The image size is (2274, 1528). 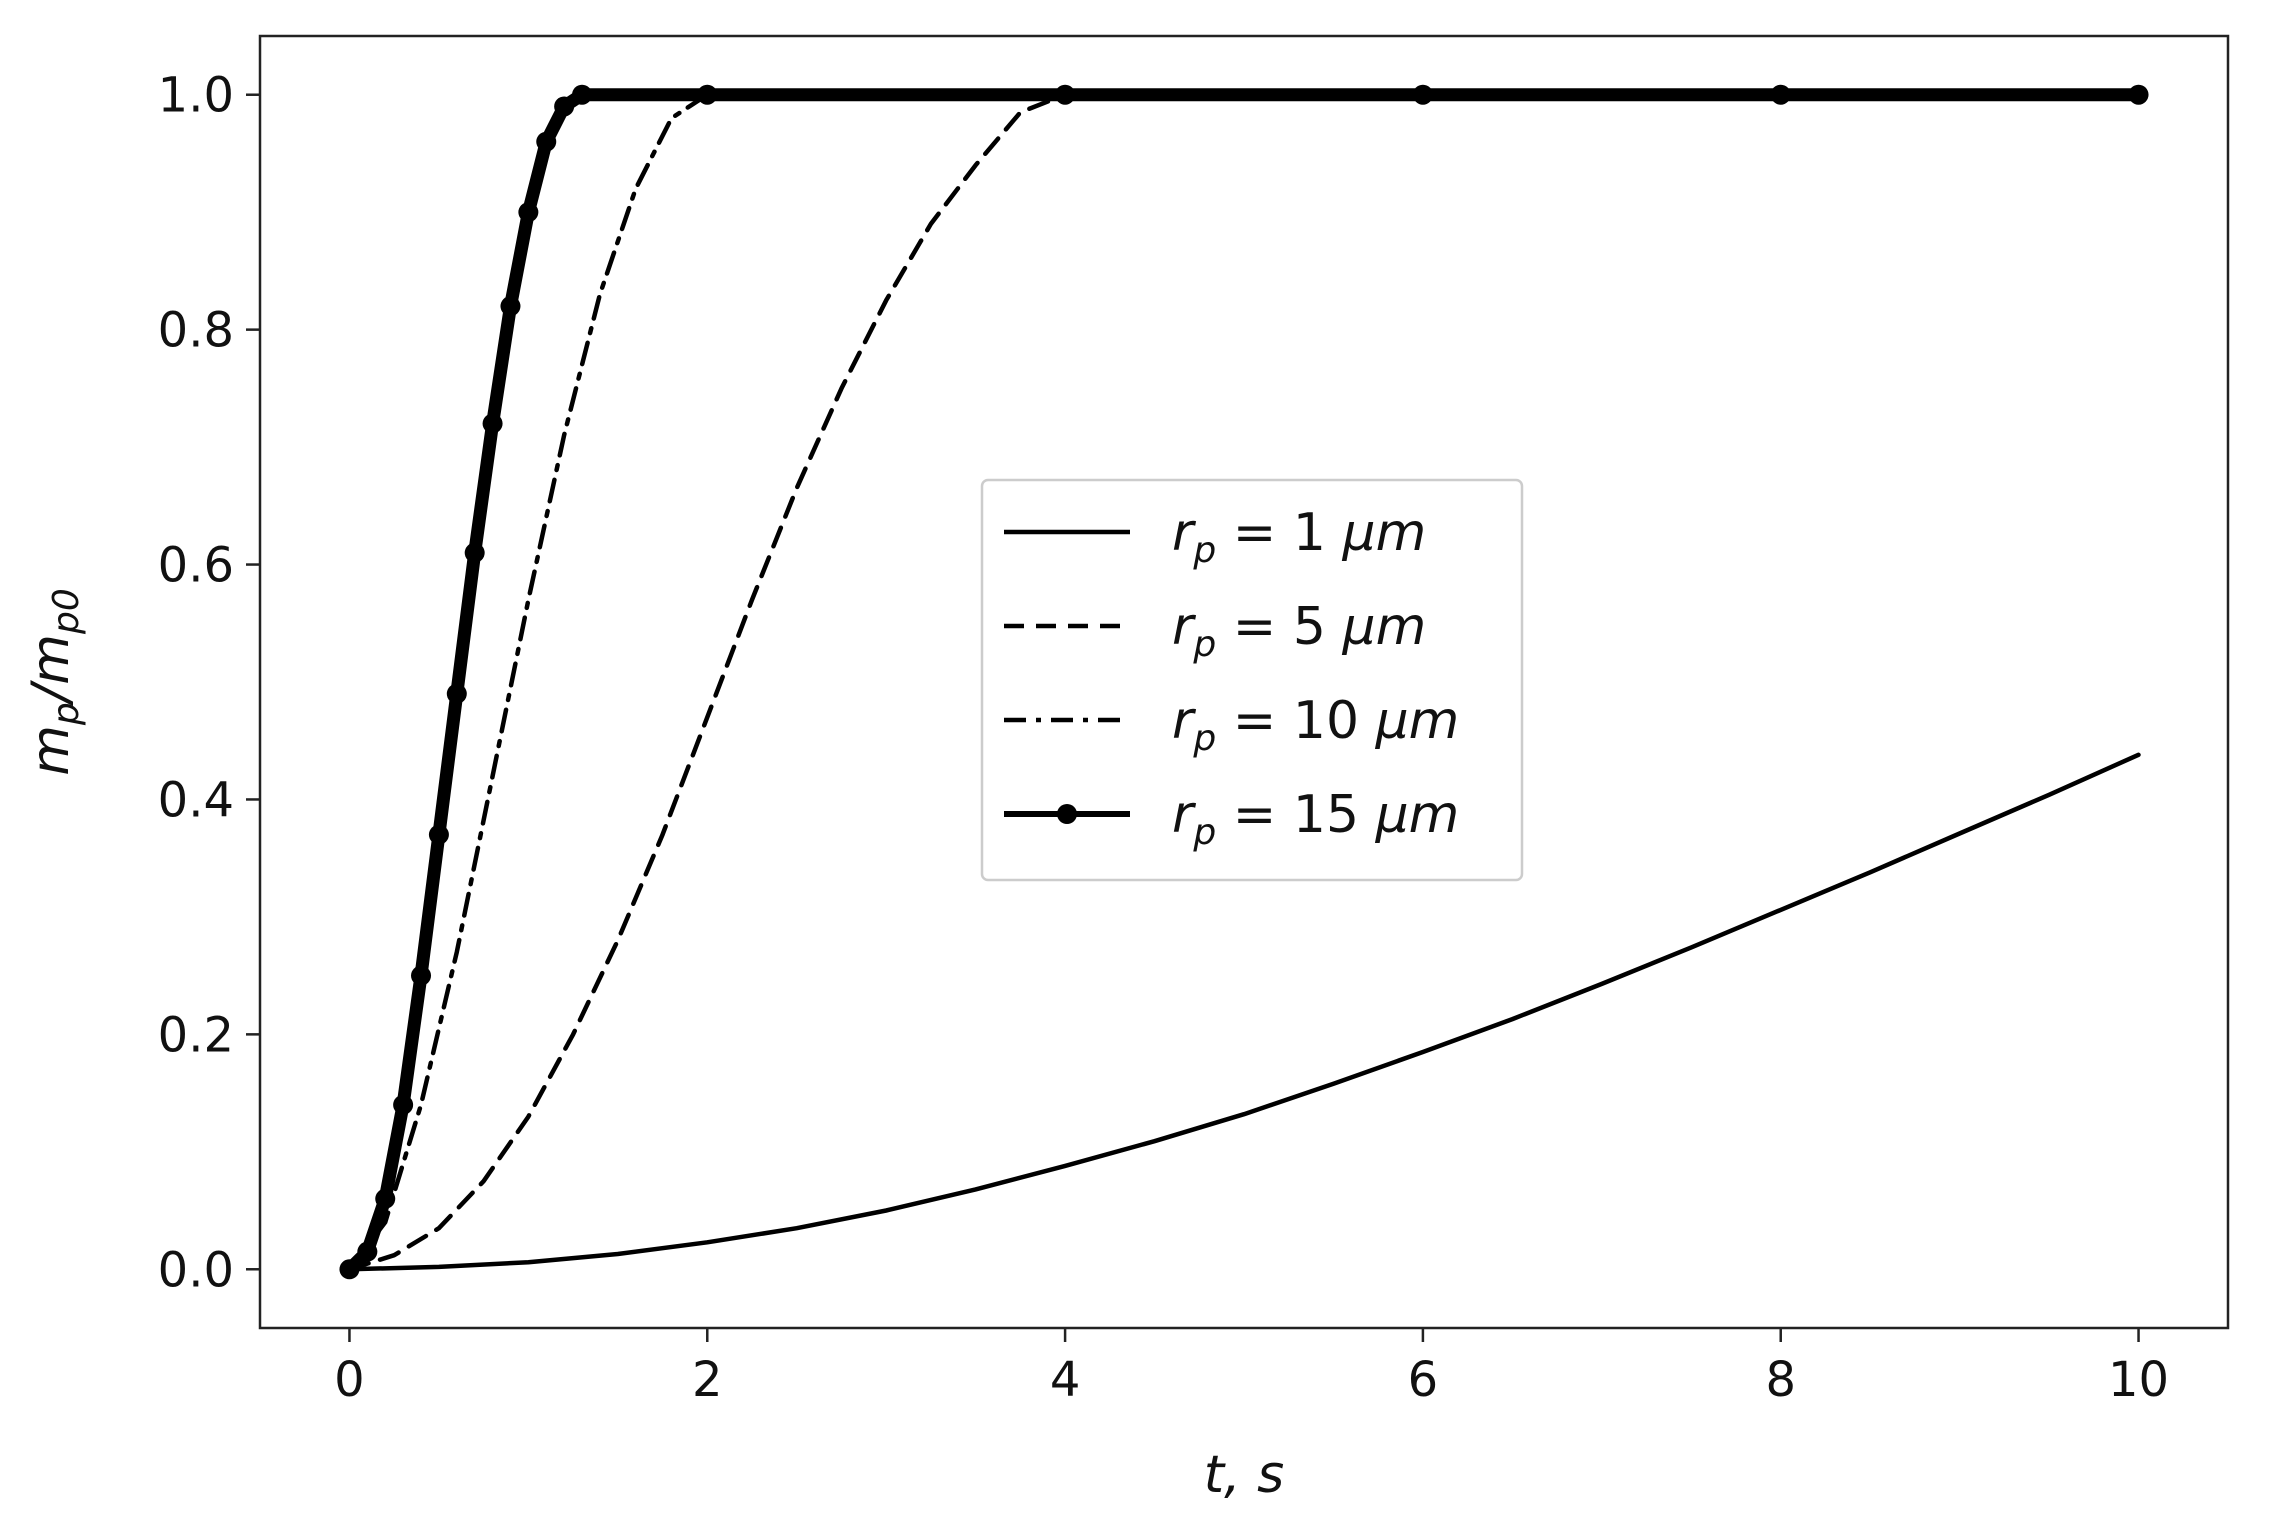 I want to click on legend-label: rp = 10 μm, so click(x=1315, y=725).